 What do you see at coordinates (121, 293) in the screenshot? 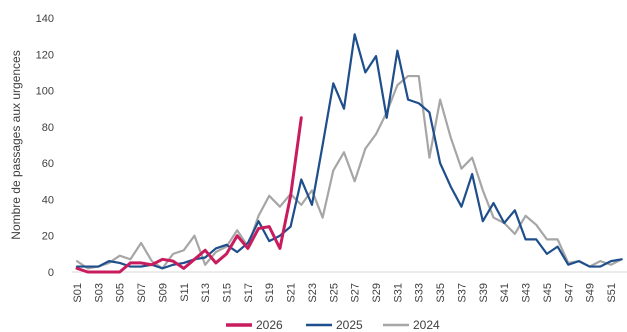
I see `x-tick-label-2: S05` at bounding box center [121, 293].